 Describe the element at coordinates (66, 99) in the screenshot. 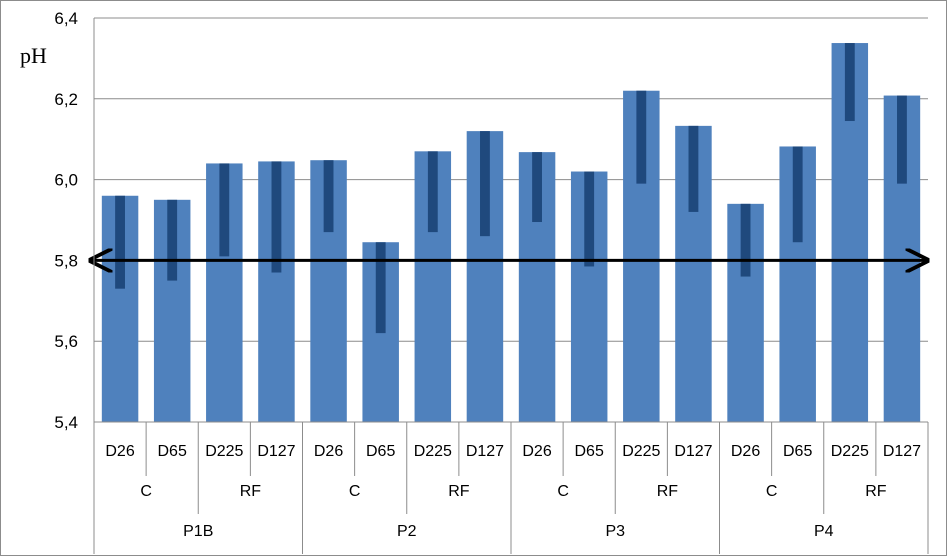

I see `y-tick-label: 6,2` at that location.